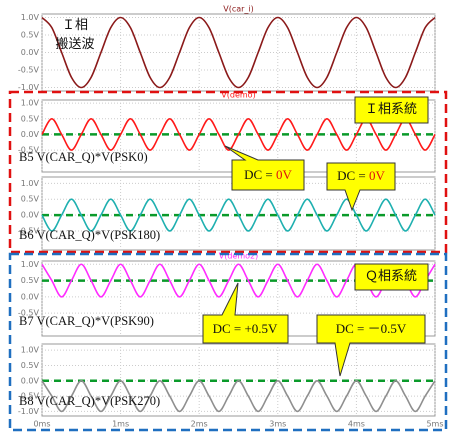  What do you see at coordinates (41, 424) in the screenshot?
I see `x-tick-label: 0ms` at bounding box center [41, 424].